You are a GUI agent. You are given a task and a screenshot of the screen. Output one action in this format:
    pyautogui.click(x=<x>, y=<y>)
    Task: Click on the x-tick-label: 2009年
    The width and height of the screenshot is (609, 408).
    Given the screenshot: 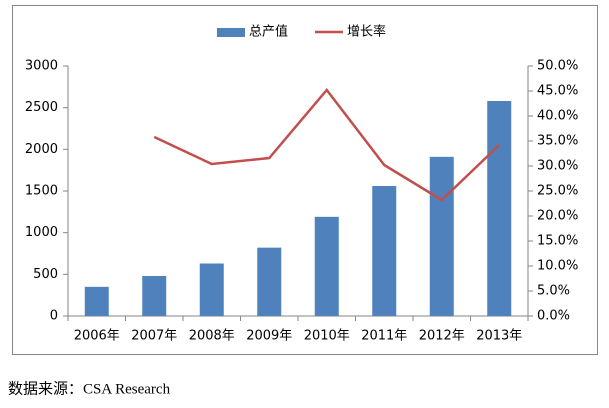 What is the action you would take?
    pyautogui.click(x=269, y=336)
    